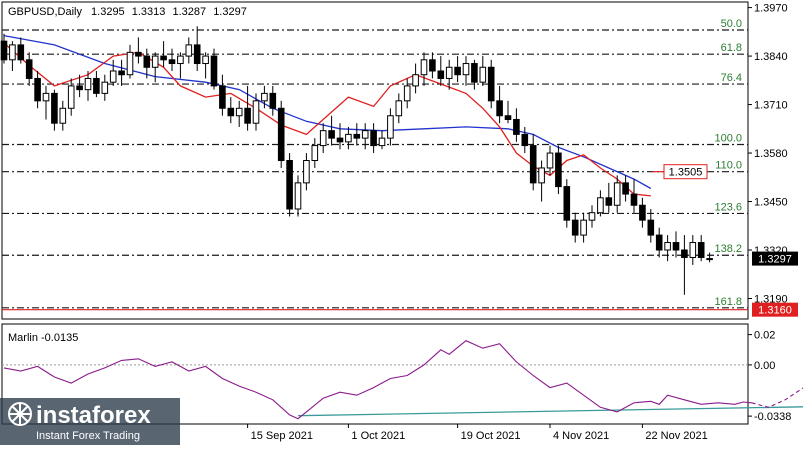  What do you see at coordinates (108, 12) in the screenshot?
I see `ohlc-open: 1.3295` at bounding box center [108, 12].